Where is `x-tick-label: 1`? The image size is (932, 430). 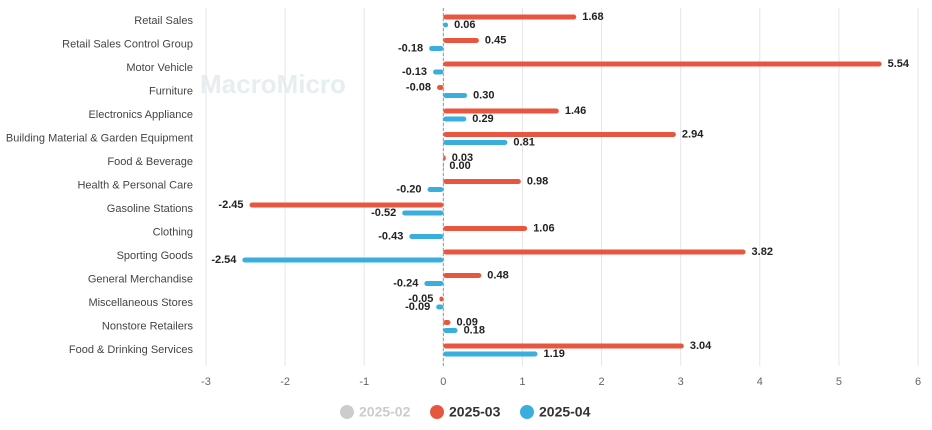
x-tick-label: 1 is located at coordinates (522, 382).